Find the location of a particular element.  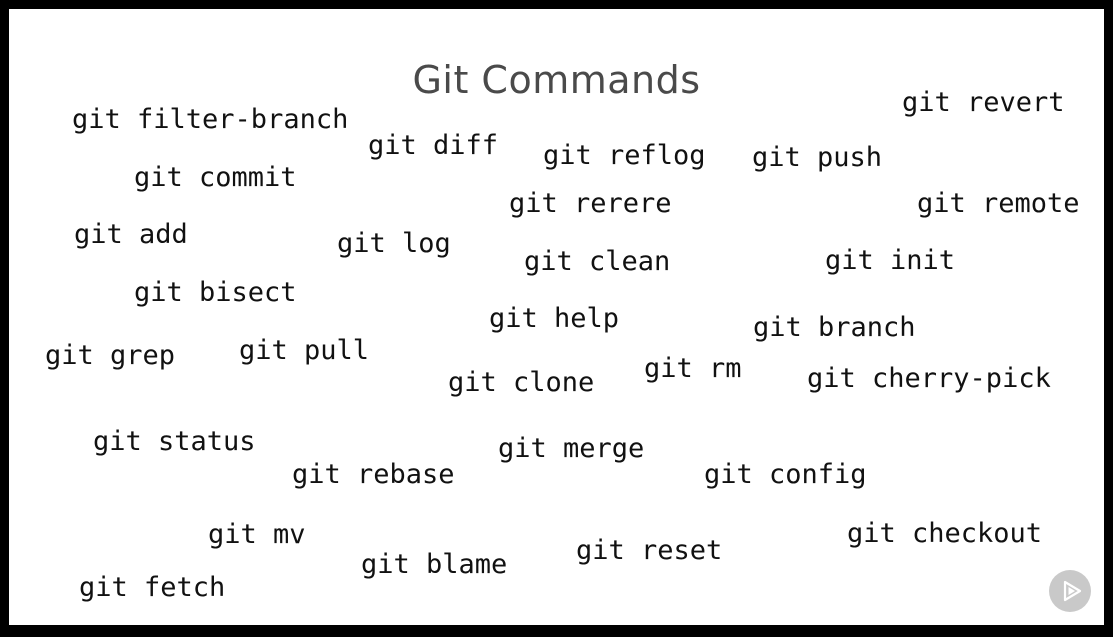

command-log: git log is located at coordinates (394, 243).